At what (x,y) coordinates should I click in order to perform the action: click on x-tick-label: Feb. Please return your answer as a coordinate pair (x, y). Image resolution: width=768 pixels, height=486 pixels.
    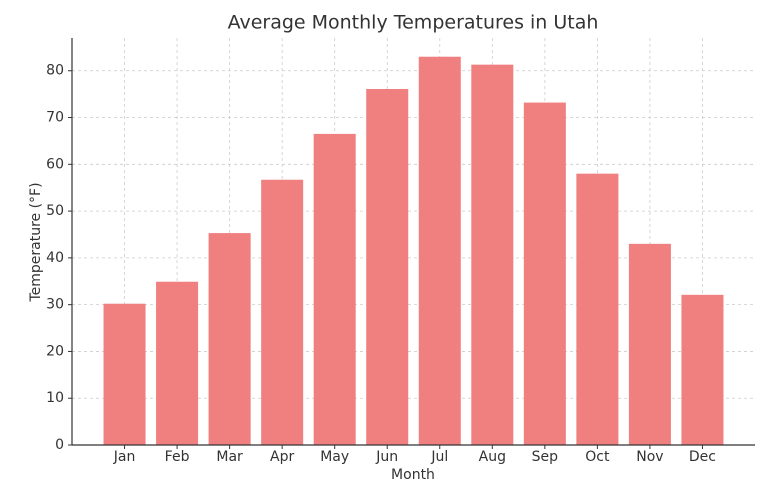
    Looking at the image, I should click on (177, 457).